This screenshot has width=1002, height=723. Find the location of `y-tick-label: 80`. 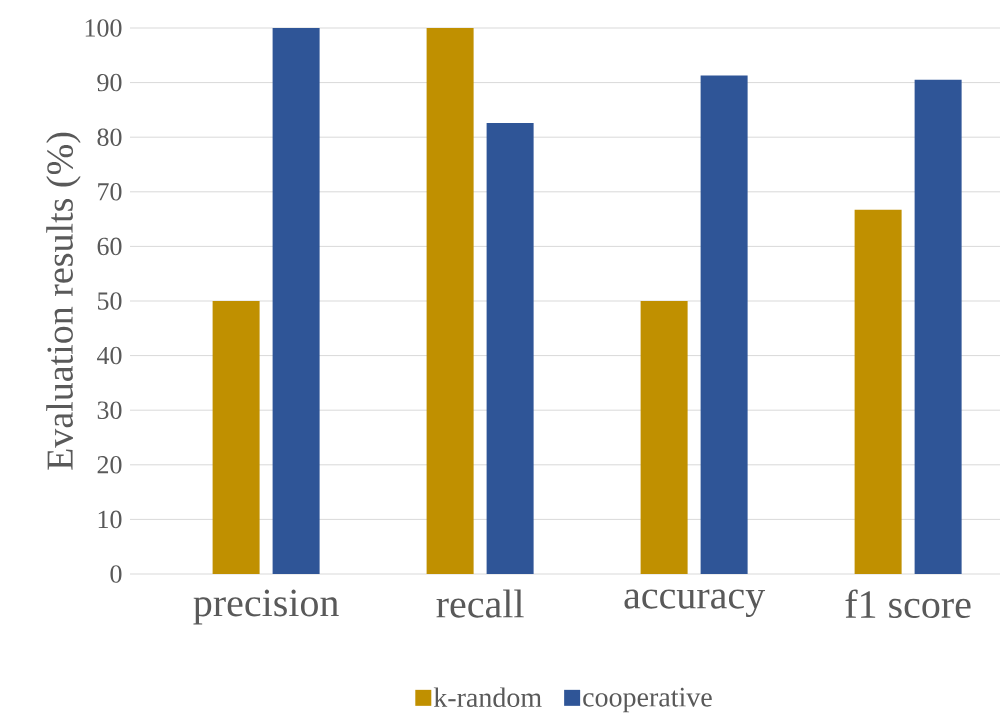

y-tick-label: 80 is located at coordinates (109, 137).